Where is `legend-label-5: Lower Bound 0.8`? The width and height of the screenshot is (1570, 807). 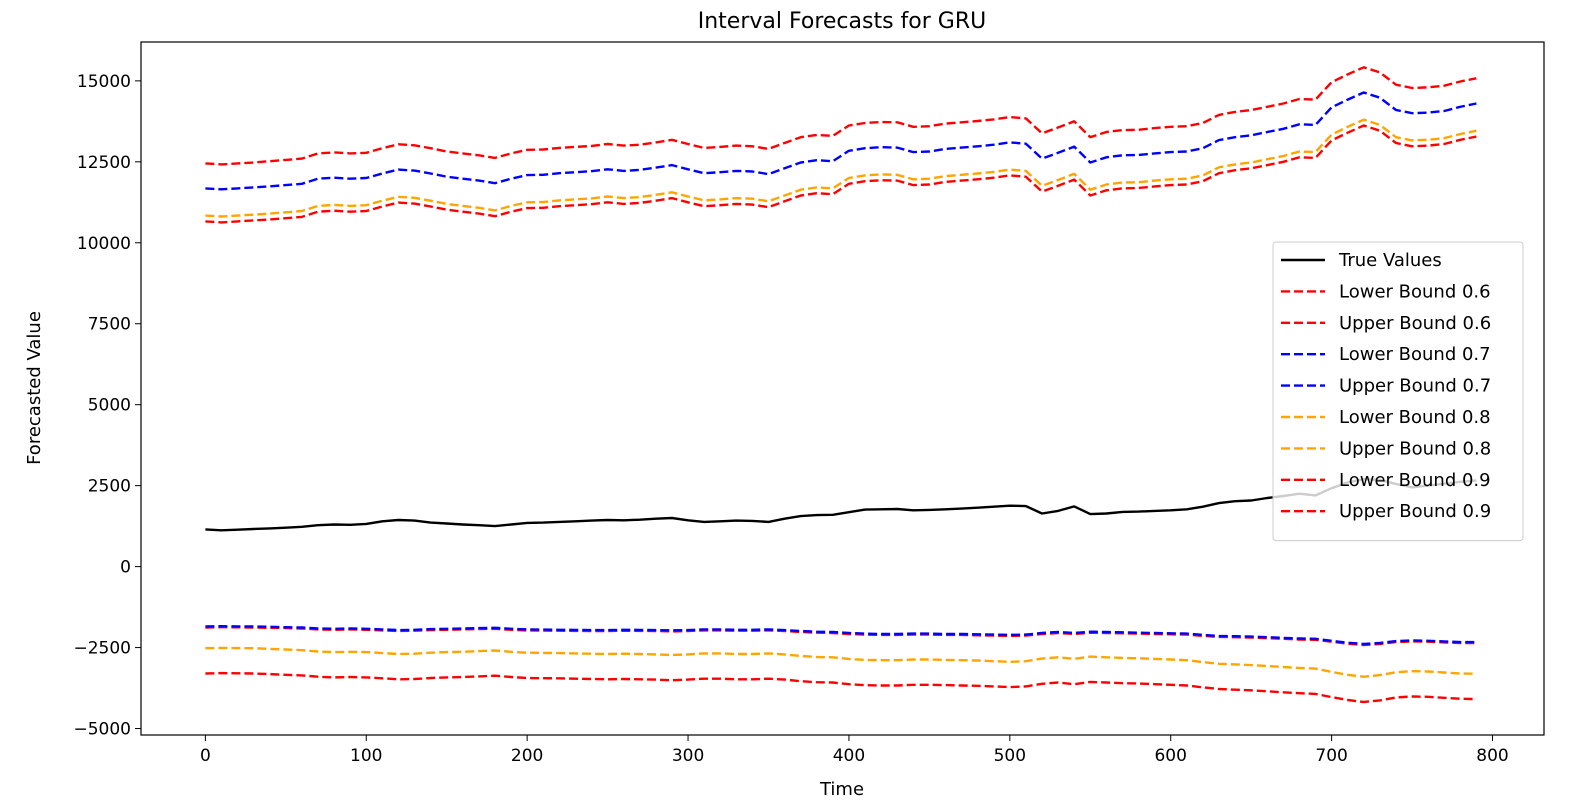 legend-label-5: Lower Bound 0.8 is located at coordinates (1415, 417).